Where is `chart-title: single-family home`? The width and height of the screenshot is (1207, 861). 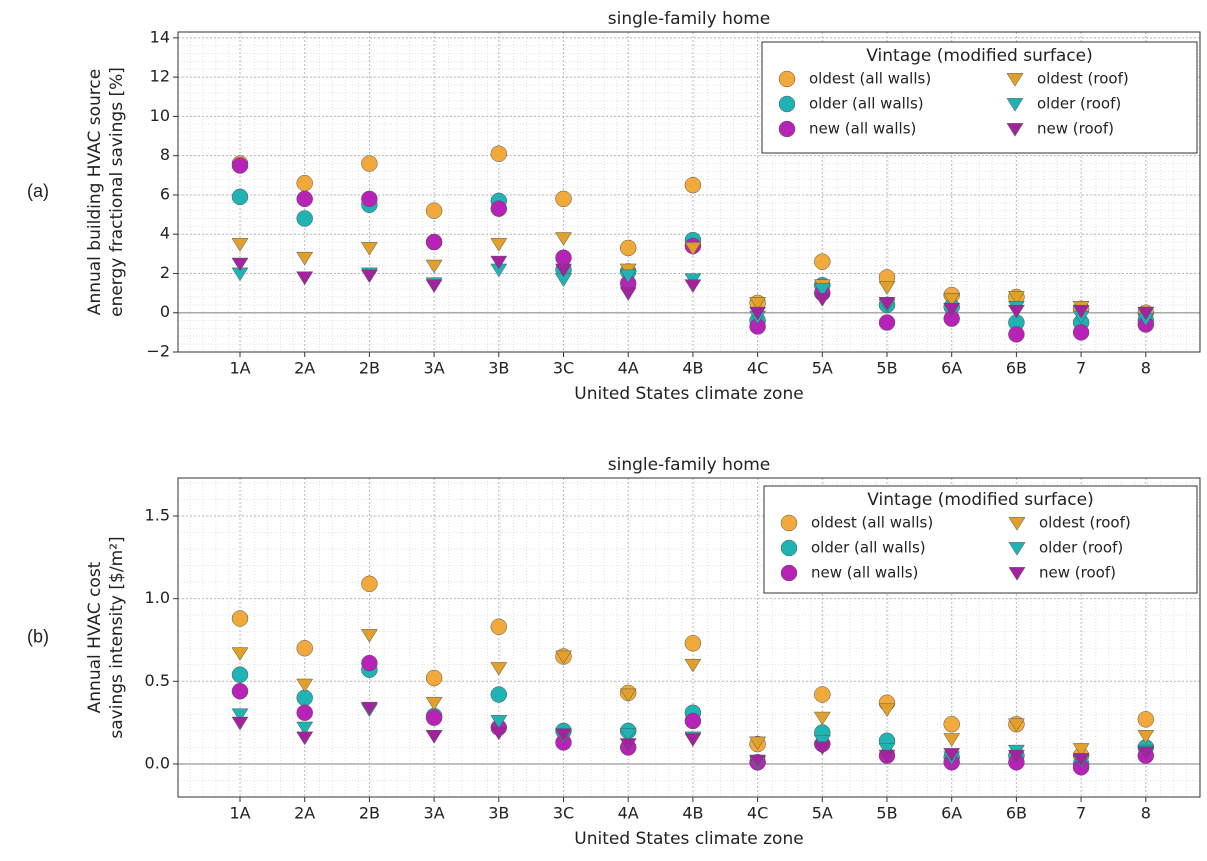 chart-title: single-family home is located at coordinates (689, 19).